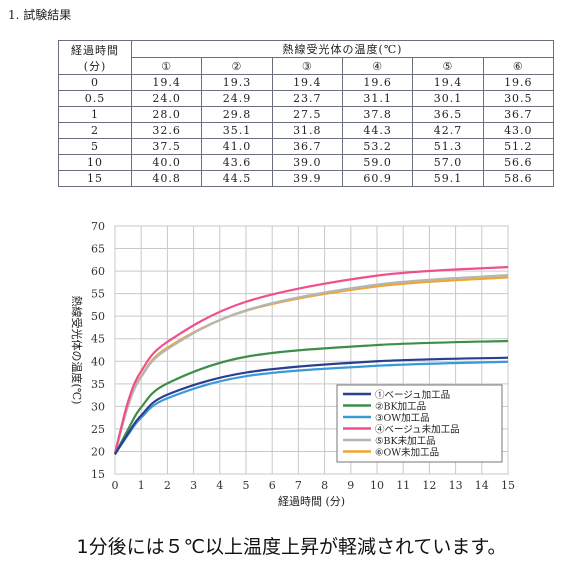 The height and width of the screenshot is (583, 583). What do you see at coordinates (95, 162) in the screenshot?
I see `time-cell: 10` at bounding box center [95, 162].